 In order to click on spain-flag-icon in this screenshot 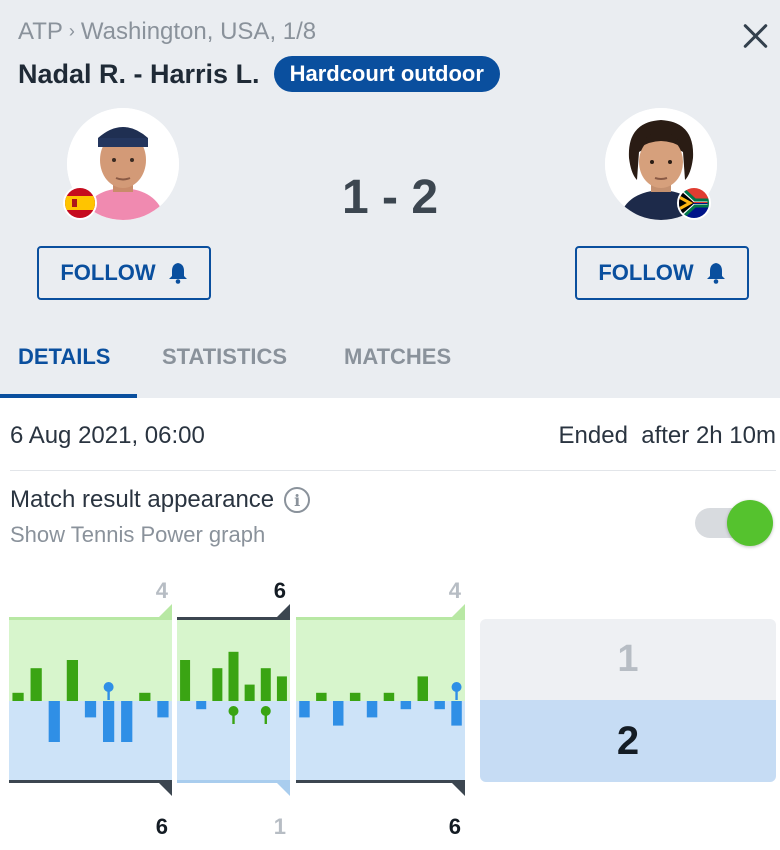, I will do `click(80, 203)`.